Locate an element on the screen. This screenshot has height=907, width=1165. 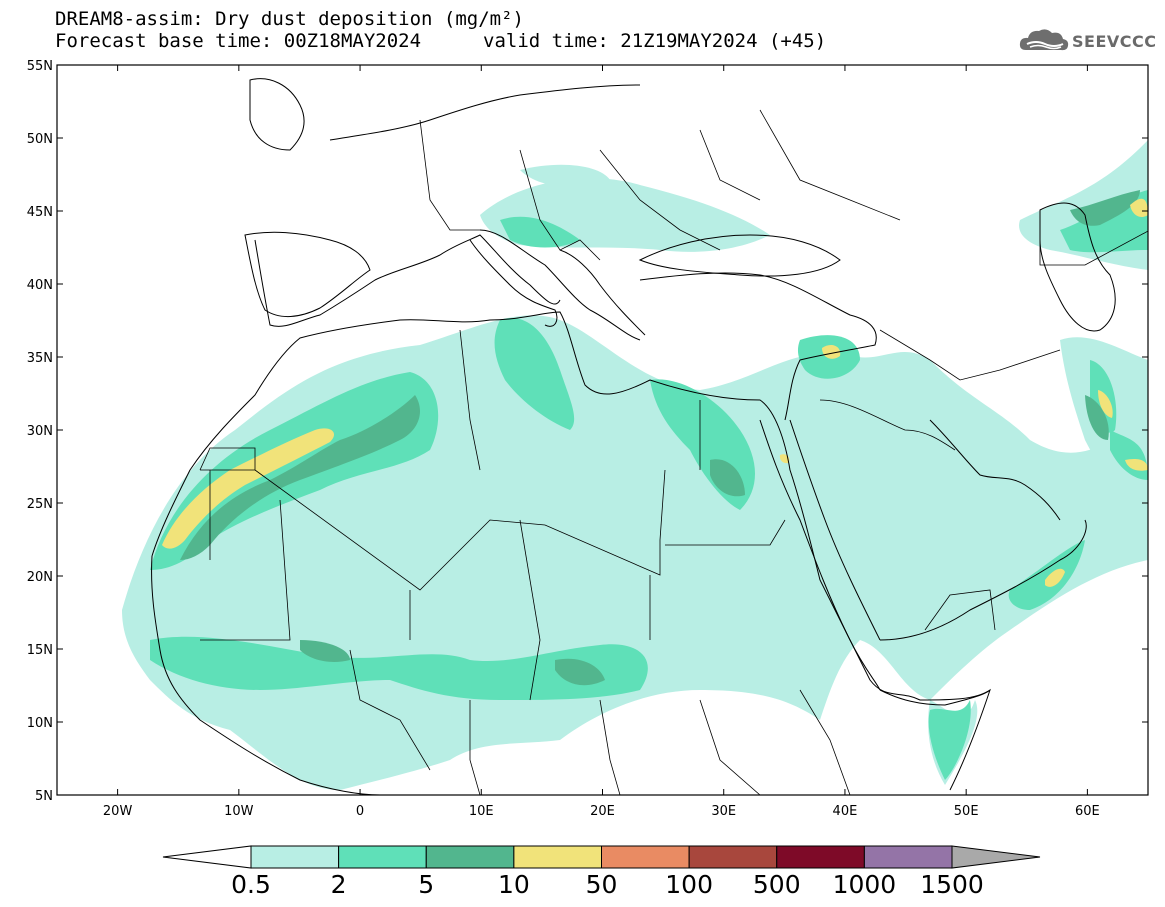
lat-tick-label: 55N is located at coordinates (40, 66).